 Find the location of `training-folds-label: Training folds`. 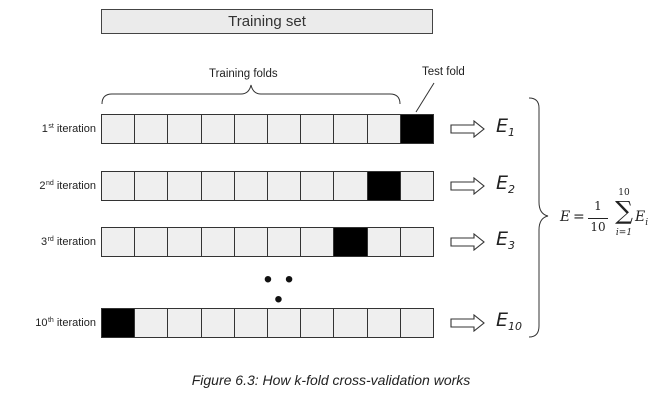

training-folds-label: Training folds is located at coordinates (243, 74).